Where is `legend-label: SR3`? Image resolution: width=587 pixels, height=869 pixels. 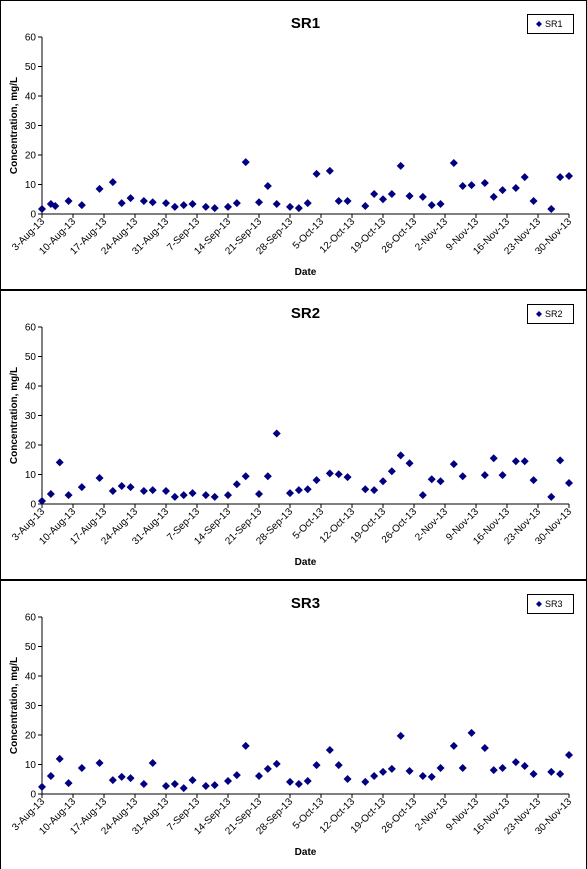
legend-label: SR3 is located at coordinates (554, 604).